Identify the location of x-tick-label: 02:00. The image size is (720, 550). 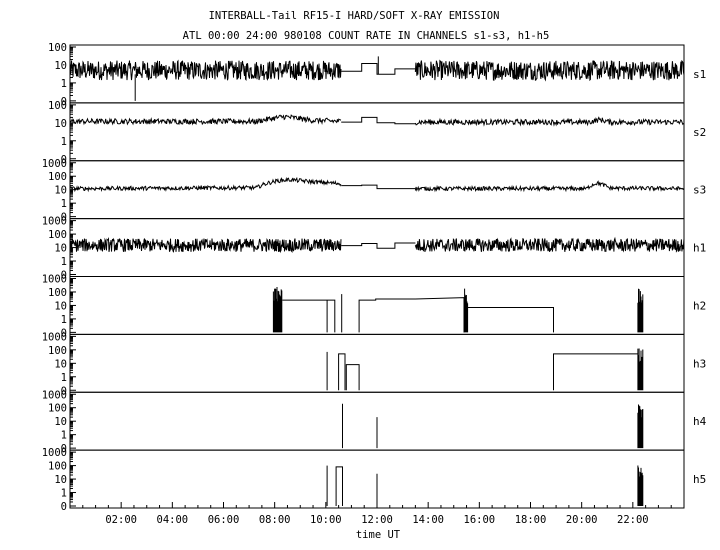
(121, 520).